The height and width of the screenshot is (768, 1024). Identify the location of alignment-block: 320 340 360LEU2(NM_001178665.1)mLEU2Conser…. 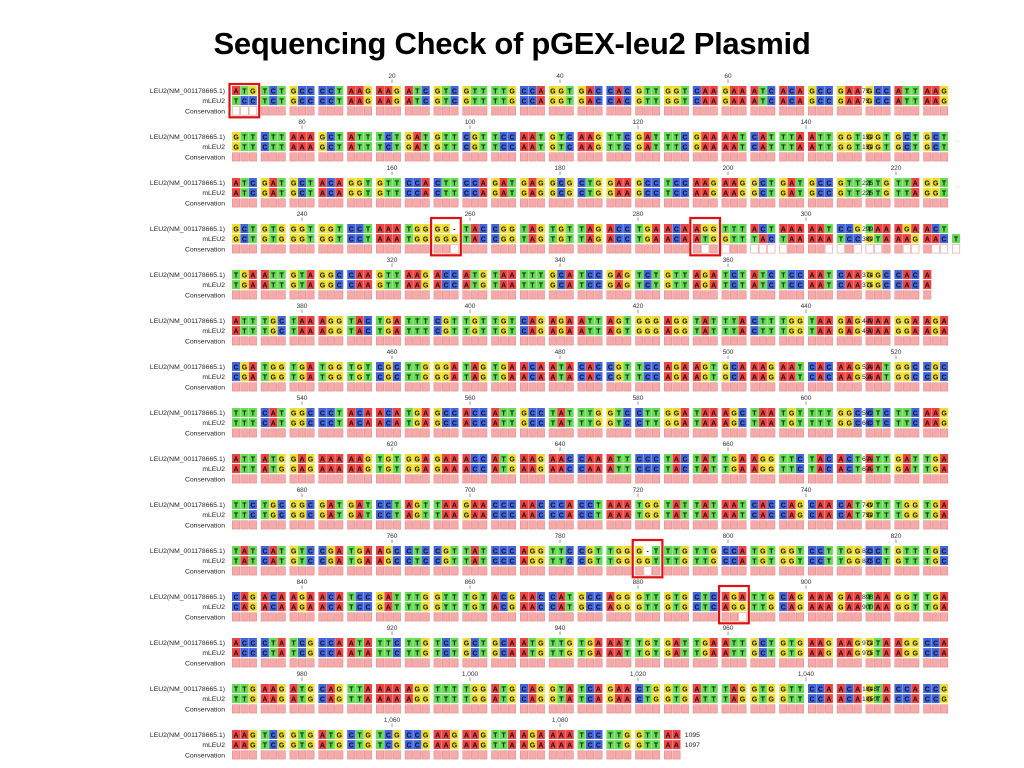
(541, 278).